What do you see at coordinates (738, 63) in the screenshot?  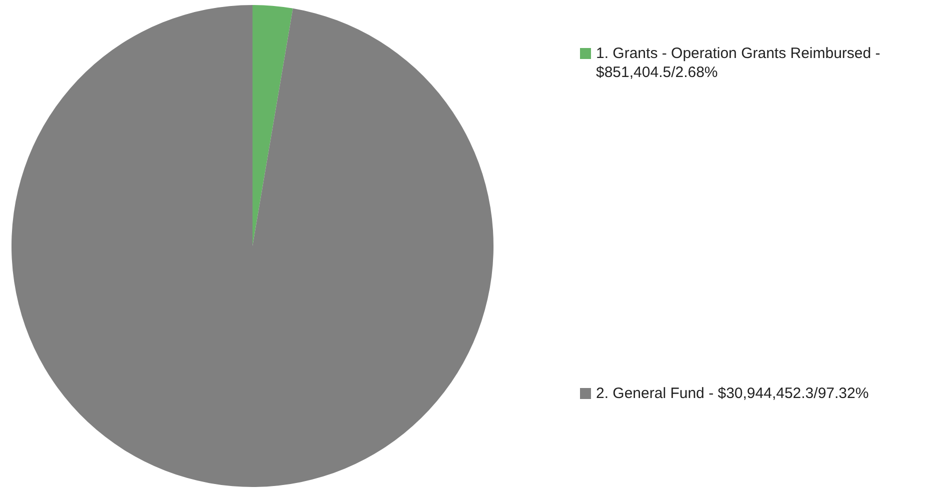 I see `legend-label: 1. Grants - Operation Grants Reimbursed - $851,404.5/2.68%` at bounding box center [738, 63].